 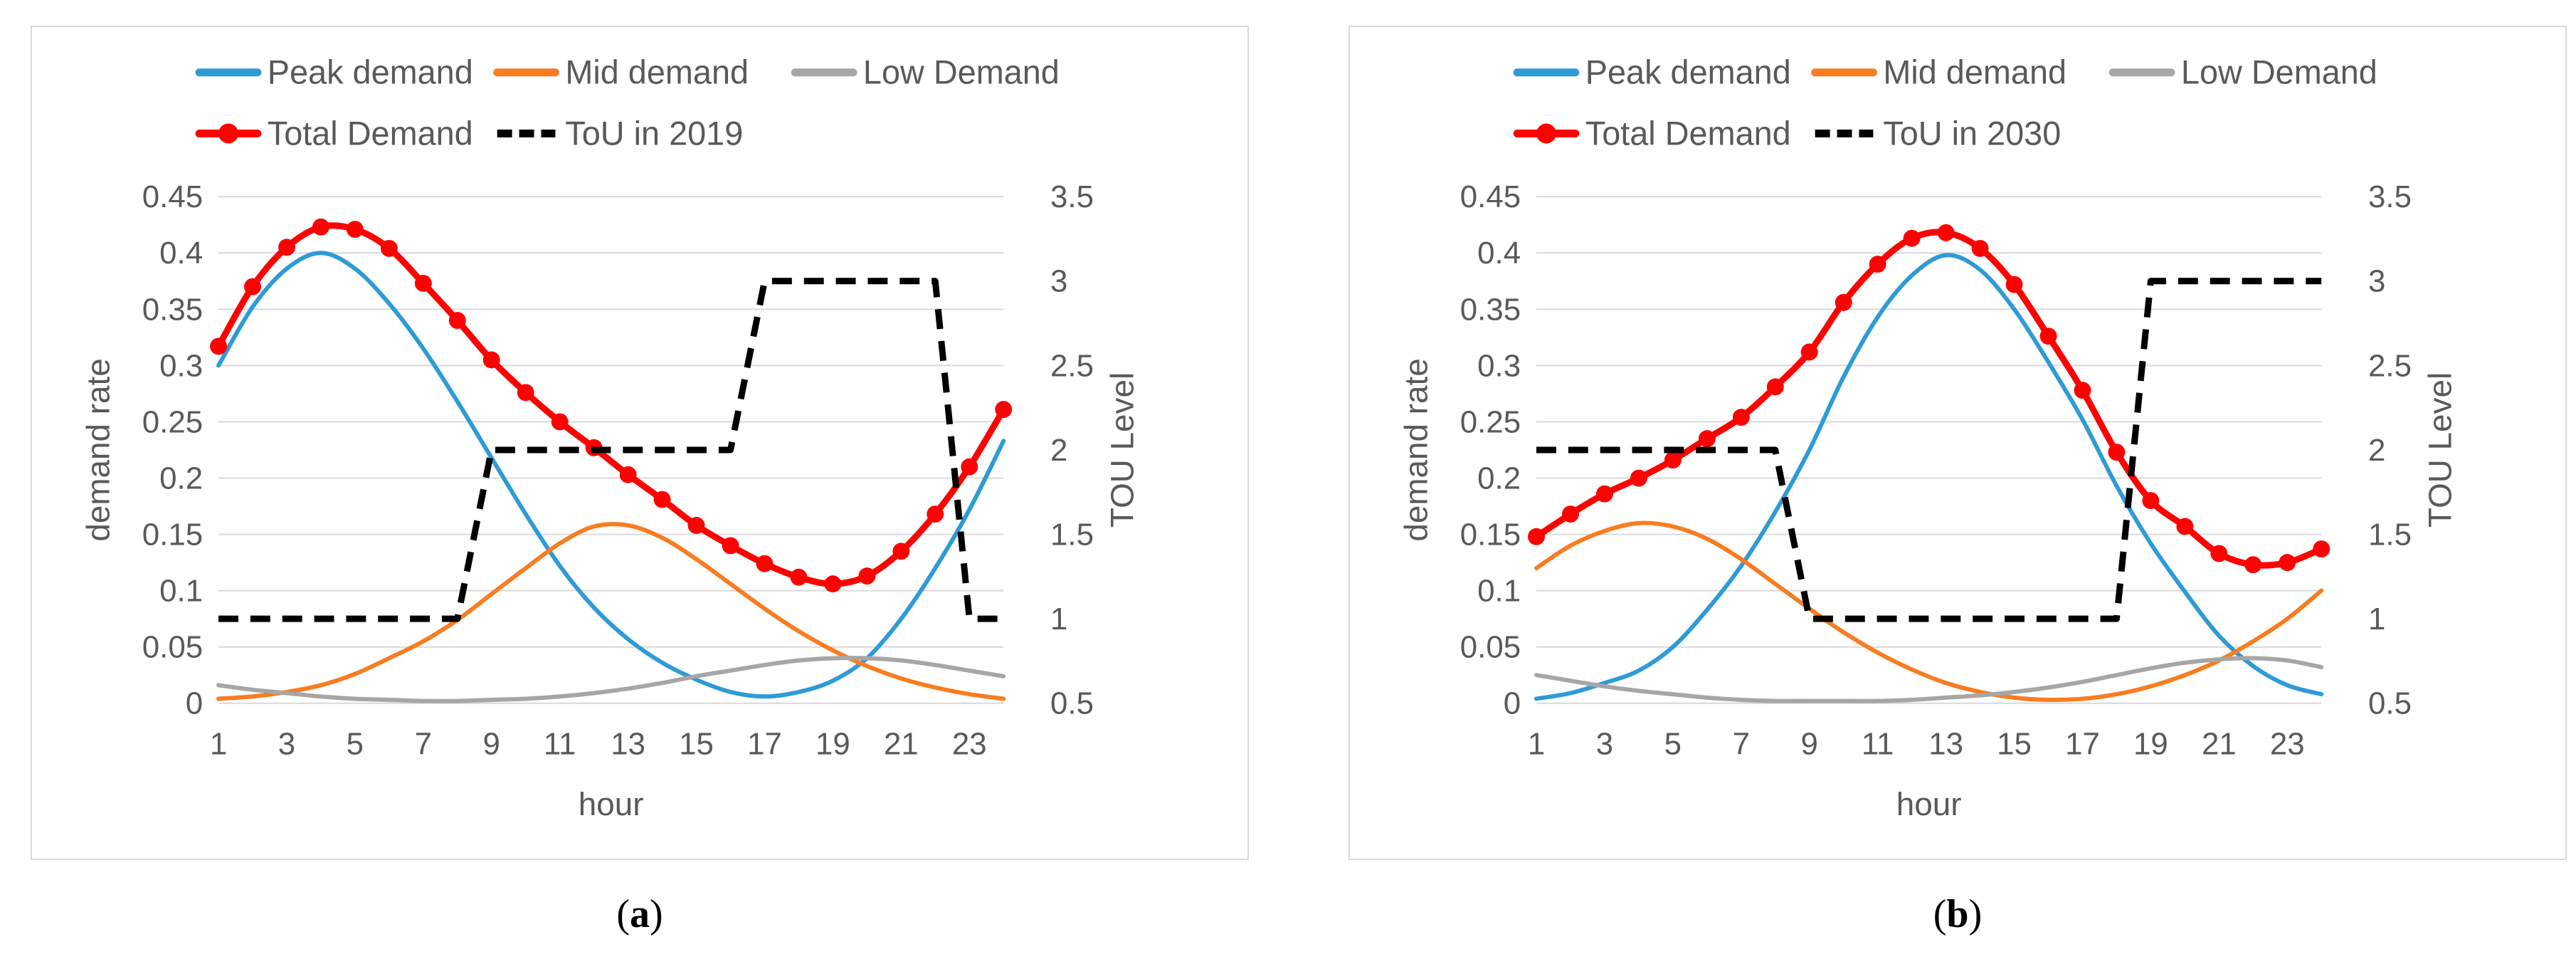 What do you see at coordinates (1491, 421) in the screenshot?
I see `y-left-tick-label: 0.25` at bounding box center [1491, 421].